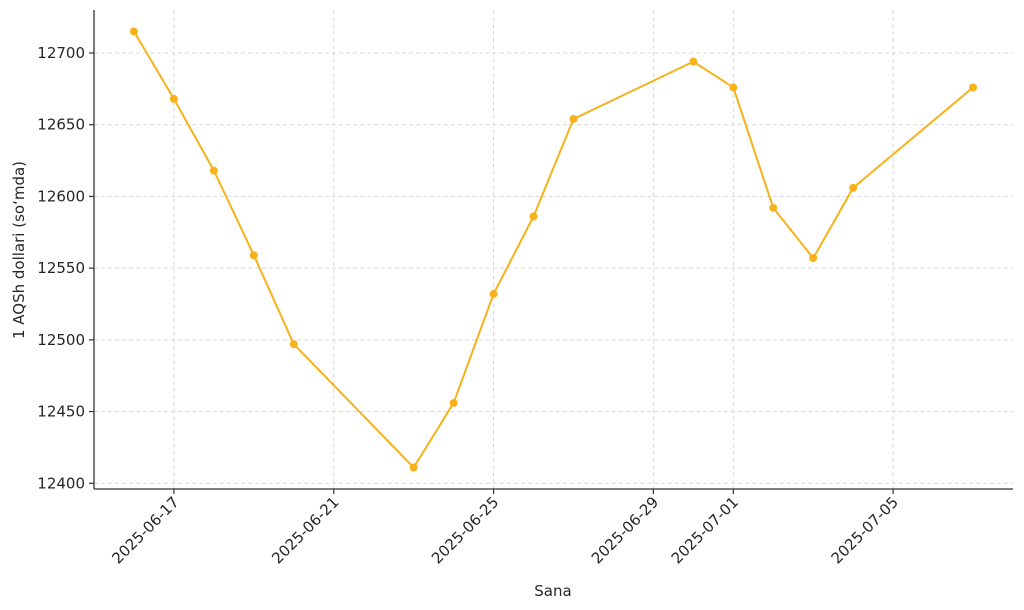 The height and width of the screenshot is (610, 1024). Describe the element at coordinates (61, 340) in the screenshot. I see `y-tick-label: 12500` at that location.